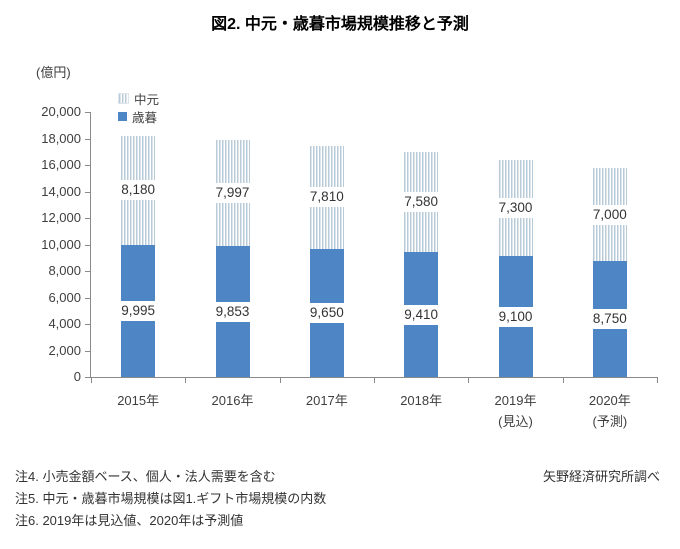 The width and height of the screenshot is (680, 549). I want to click on footnote-line: 注5. 中元・歳暮市場規模は図1.ギフト市場規模の内数, so click(171, 498).